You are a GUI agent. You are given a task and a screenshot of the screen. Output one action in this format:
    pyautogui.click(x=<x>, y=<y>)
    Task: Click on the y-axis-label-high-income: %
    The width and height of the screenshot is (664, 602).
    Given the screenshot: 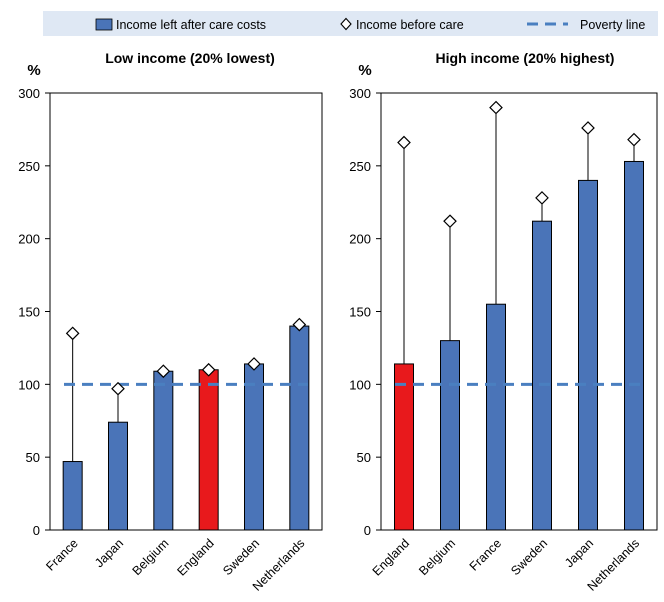 What is the action you would take?
    pyautogui.click(x=364, y=70)
    